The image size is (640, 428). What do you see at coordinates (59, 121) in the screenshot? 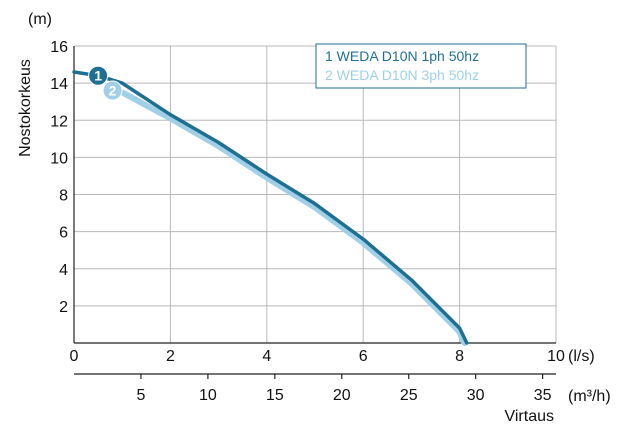
I see `y-tick-label-12: 12` at bounding box center [59, 121].